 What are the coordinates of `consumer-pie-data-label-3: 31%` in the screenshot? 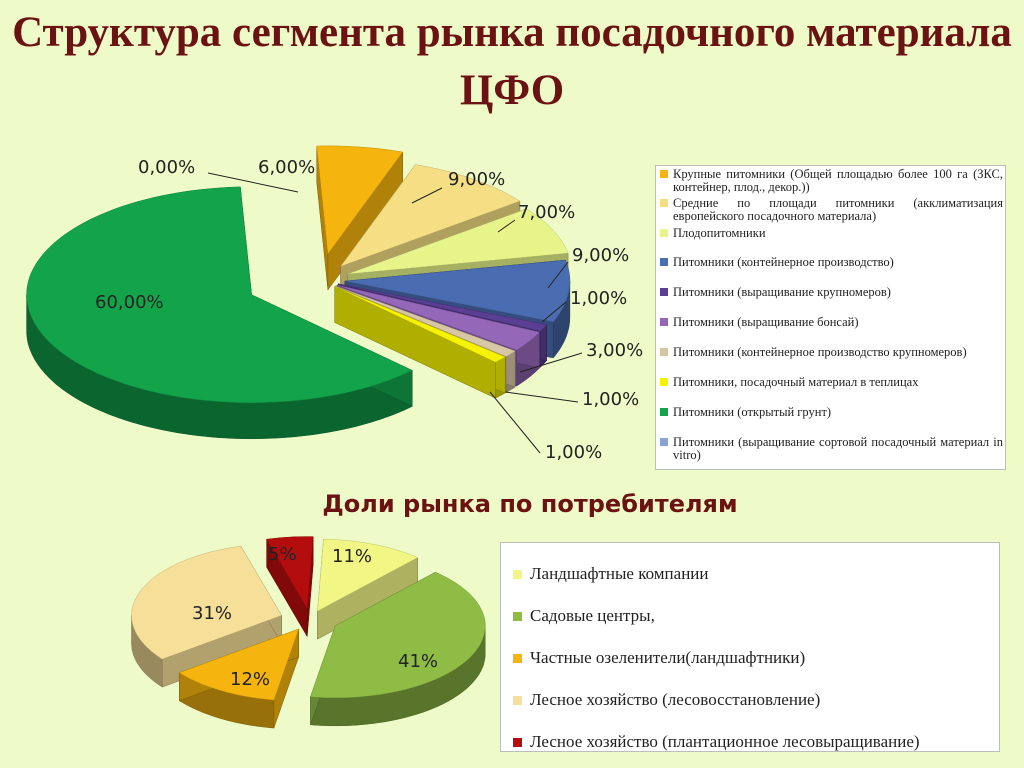 It's located at (212, 613).